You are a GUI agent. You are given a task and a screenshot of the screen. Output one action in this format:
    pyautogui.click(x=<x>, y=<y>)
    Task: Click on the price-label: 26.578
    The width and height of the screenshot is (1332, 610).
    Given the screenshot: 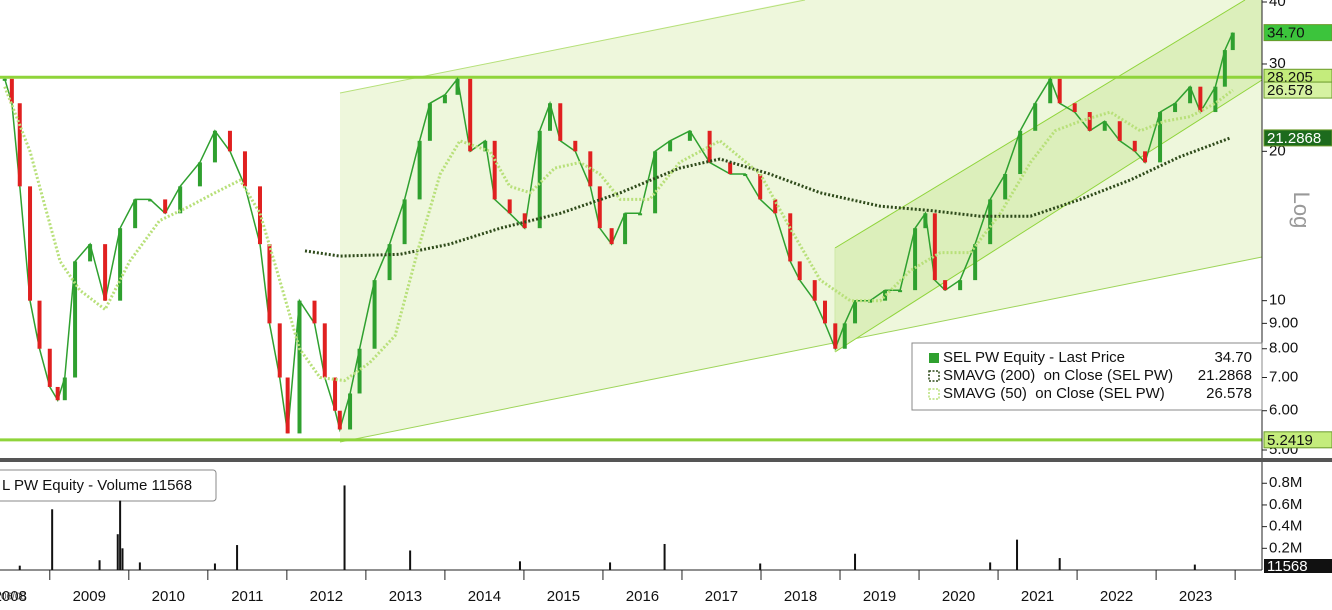 What is the action you would take?
    pyautogui.click(x=1290, y=90)
    